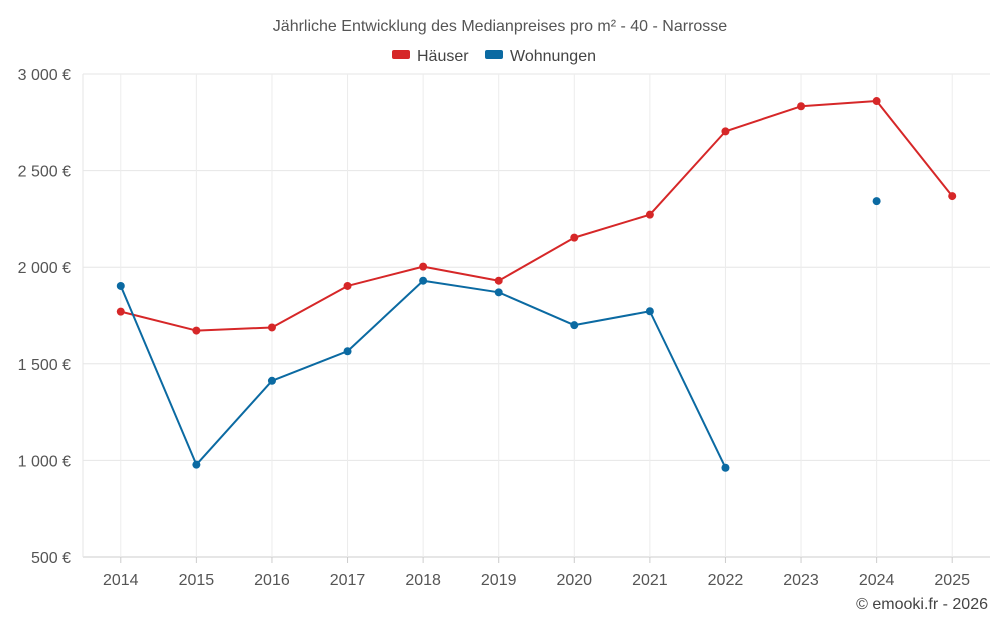 The width and height of the screenshot is (1000, 625). Describe the element at coordinates (876, 201) in the screenshot. I see `data-point-wohnungen-2024` at that location.